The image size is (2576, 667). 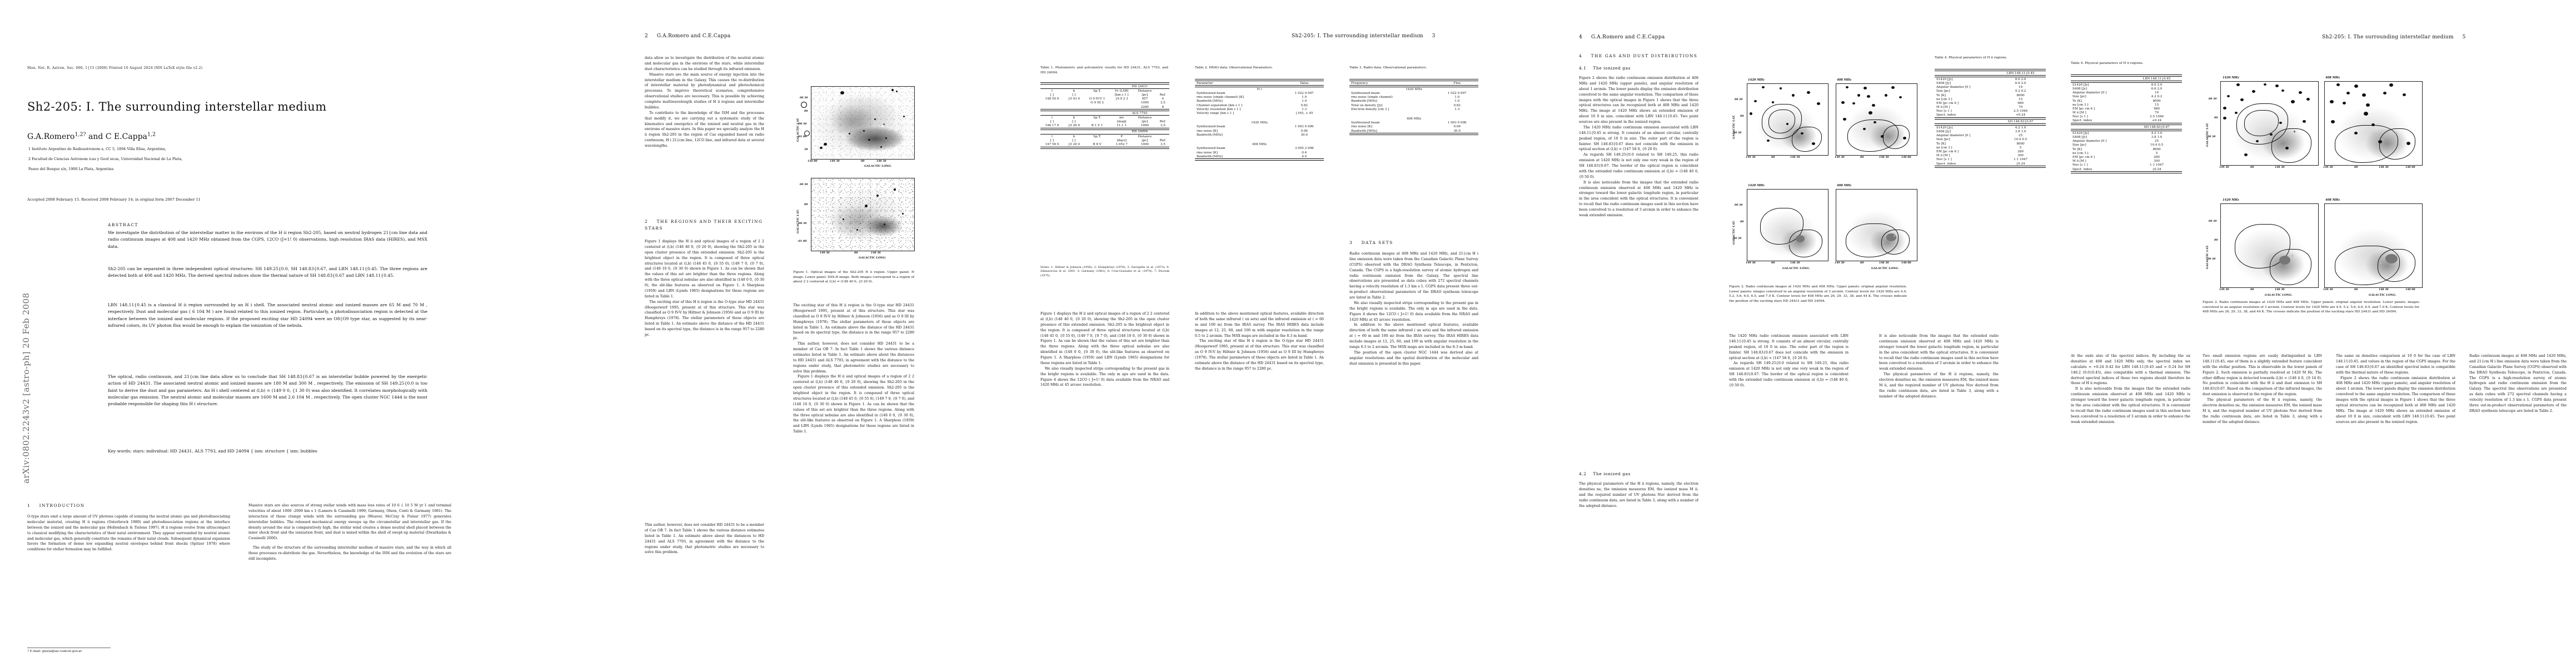 I want to click on table-2-group-name: 408 MHz, so click(x=1259, y=145).